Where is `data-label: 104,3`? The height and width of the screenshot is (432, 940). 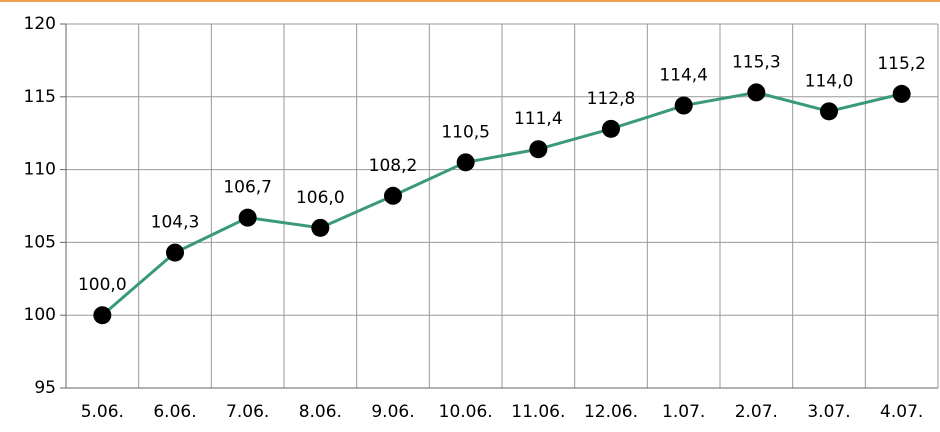
data-label: 104,3 is located at coordinates (175, 223).